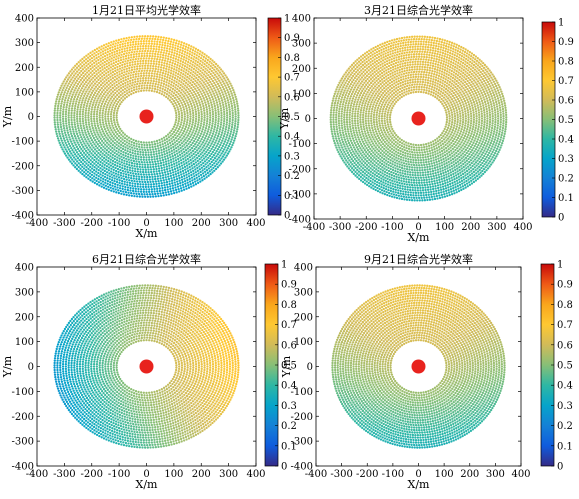 The width and height of the screenshot is (579, 499). What do you see at coordinates (292, 137) in the screenshot?
I see `colorbar-tick-label: 0.4` at bounding box center [292, 137].